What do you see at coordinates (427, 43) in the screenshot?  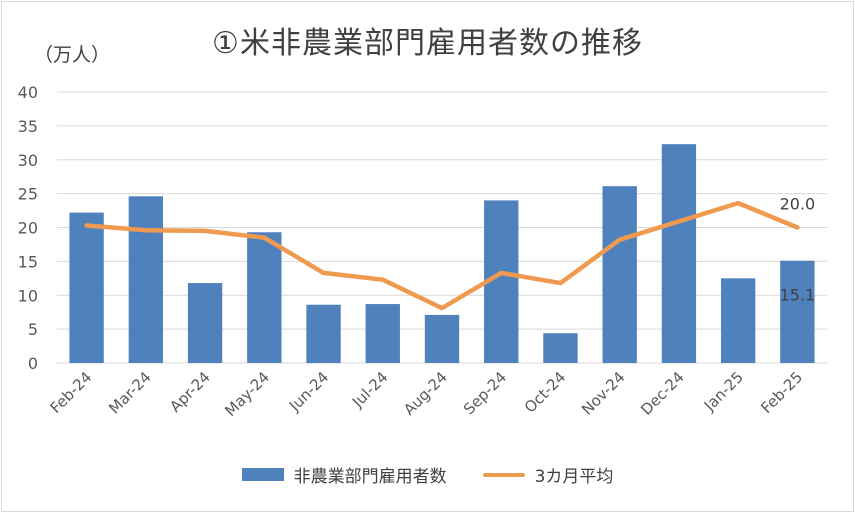 I see `chart-title: ①米非農業部門雇用者数の推移` at bounding box center [427, 43].